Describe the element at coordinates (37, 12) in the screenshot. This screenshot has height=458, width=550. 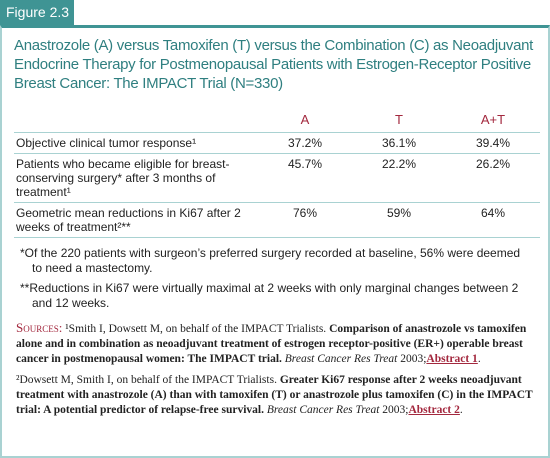
I see `figure-label: Figure 2.3` at that location.